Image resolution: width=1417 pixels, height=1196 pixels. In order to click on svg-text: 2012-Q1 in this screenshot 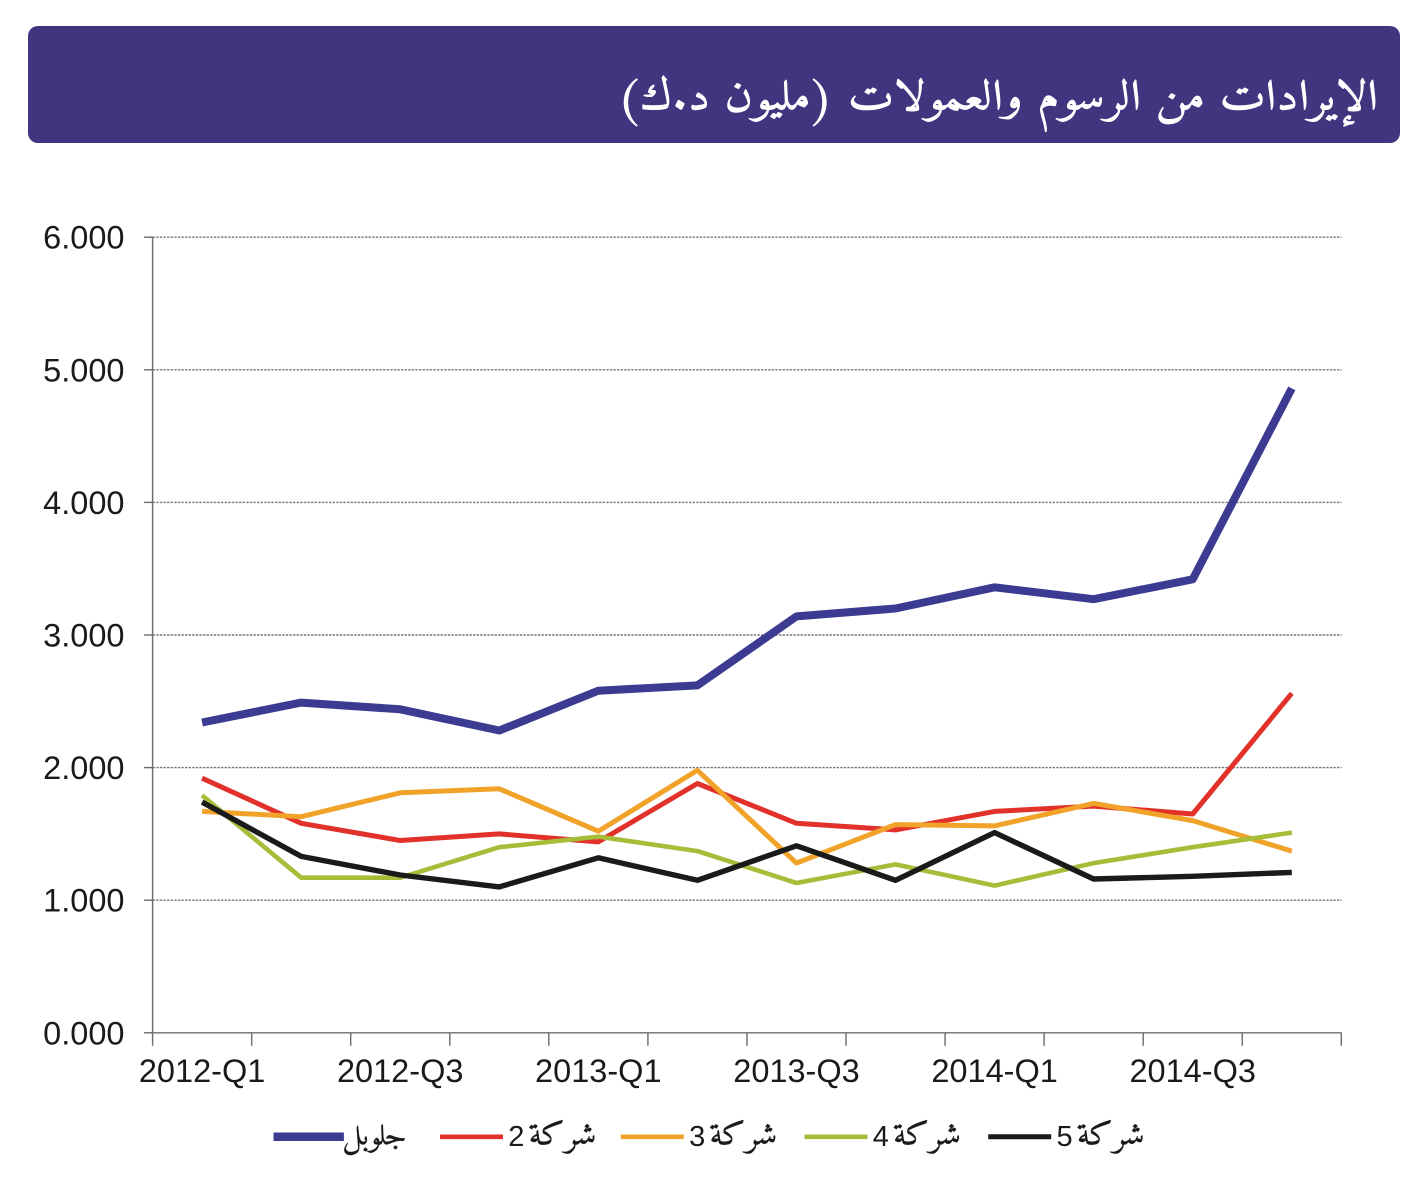, I will do `click(202, 1071)`.